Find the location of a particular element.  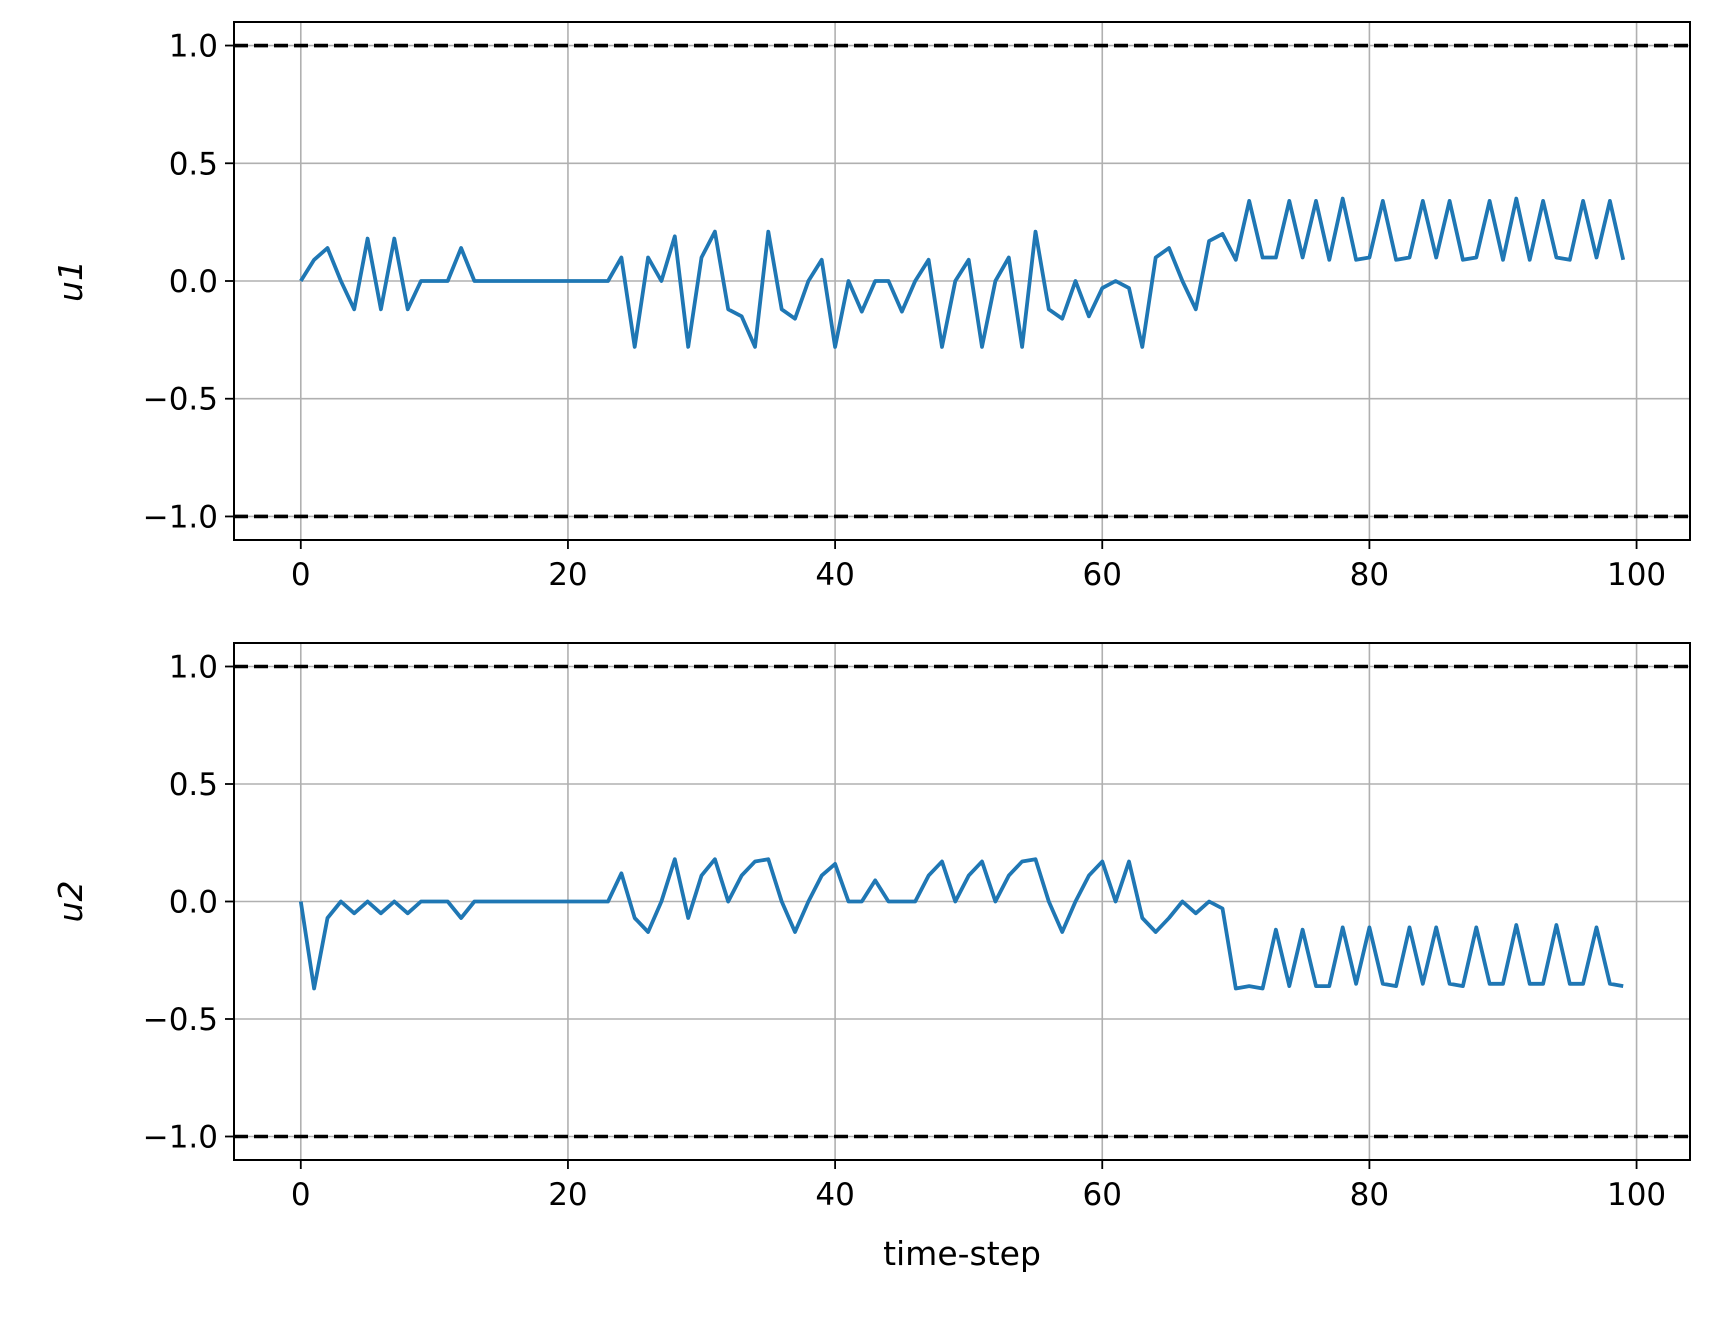

series-line-u2 is located at coordinates (961, 924).